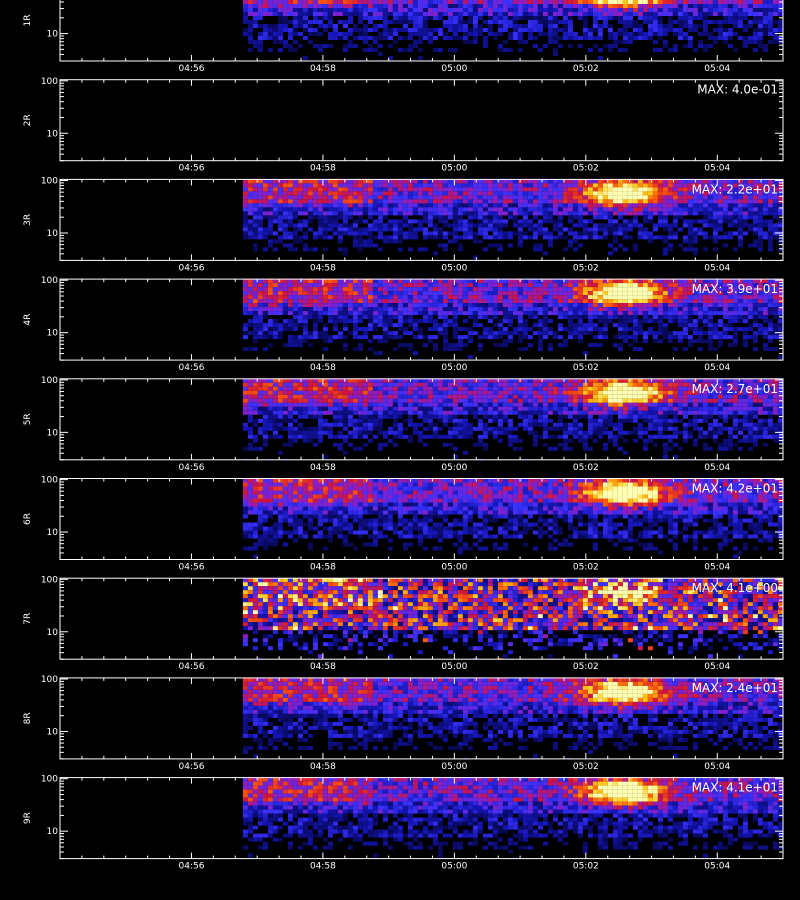 Image resolution: width=800 pixels, height=900 pixels. Describe the element at coordinates (586, 69) in the screenshot. I see `x-tick-label: 05:02` at that location.